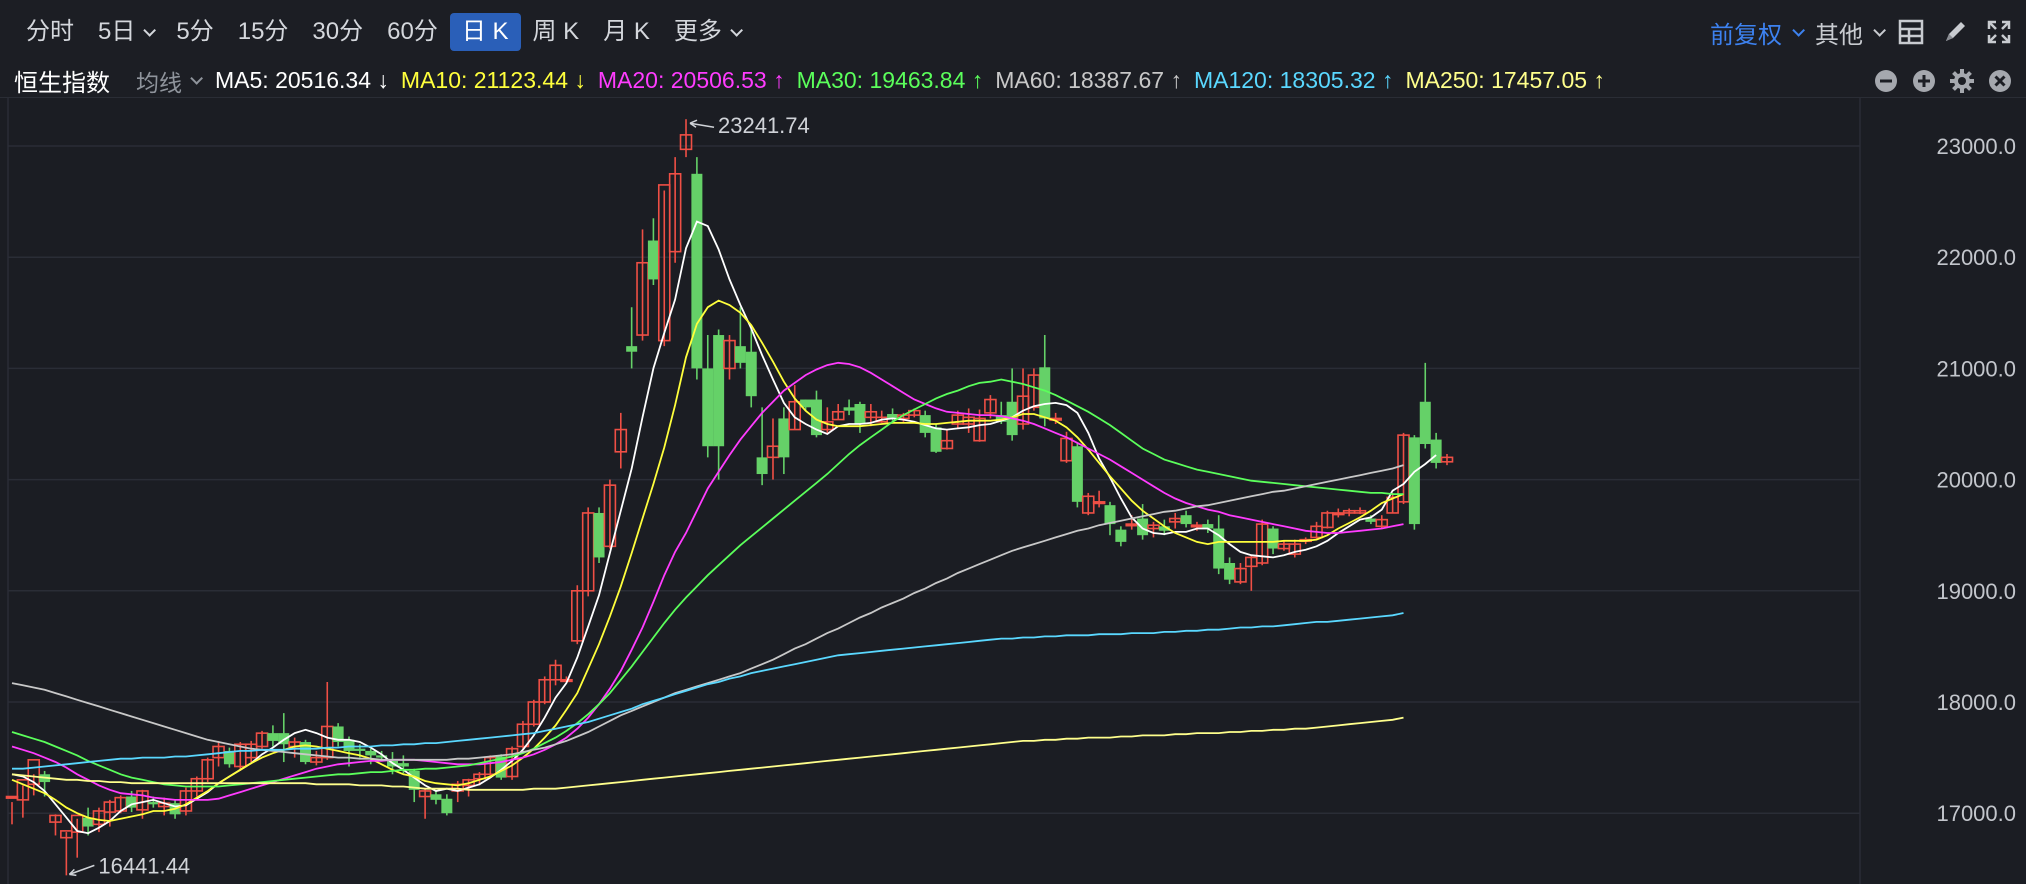 Image resolution: width=2026 pixels, height=884 pixels. Describe the element at coordinates (1976, 368) in the screenshot. I see `y-tick-label: 21000.0` at that location.